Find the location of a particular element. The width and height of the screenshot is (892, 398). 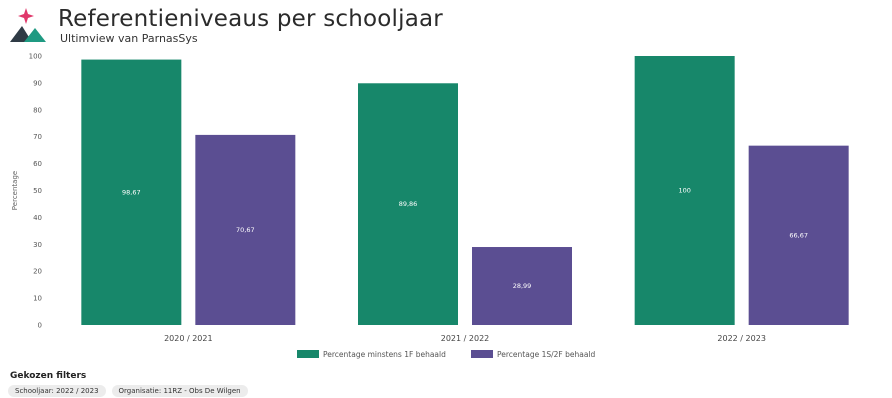

page-subtitle: Ultimview van ParnasSys is located at coordinates (129, 38).